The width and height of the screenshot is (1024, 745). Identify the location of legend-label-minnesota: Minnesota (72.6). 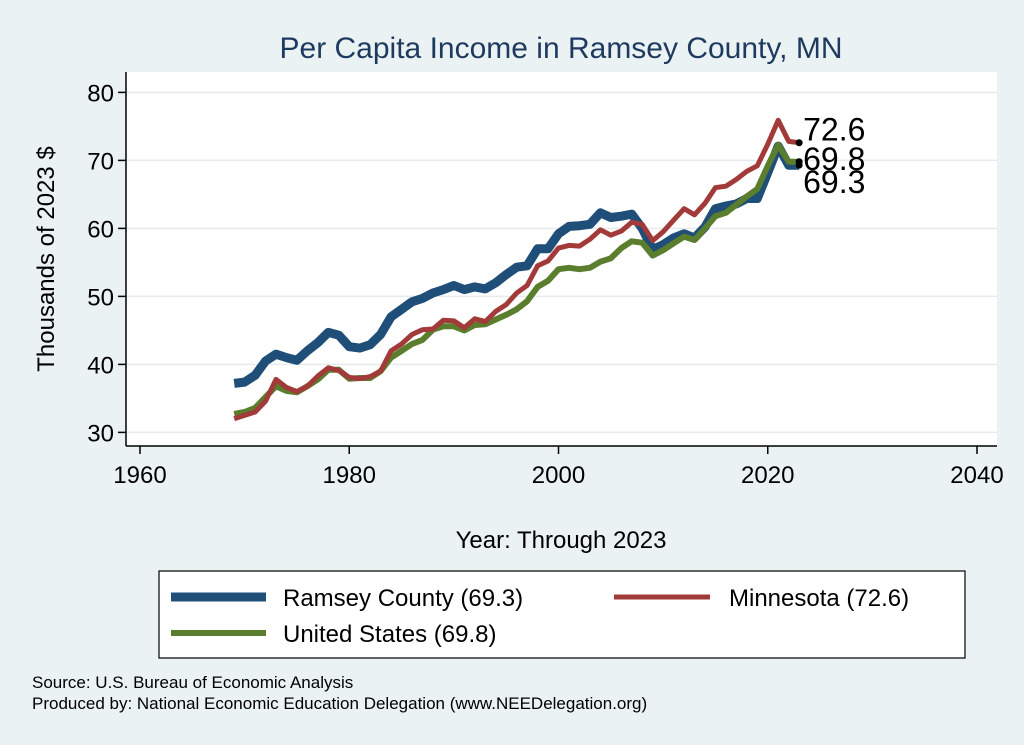
(819, 598).